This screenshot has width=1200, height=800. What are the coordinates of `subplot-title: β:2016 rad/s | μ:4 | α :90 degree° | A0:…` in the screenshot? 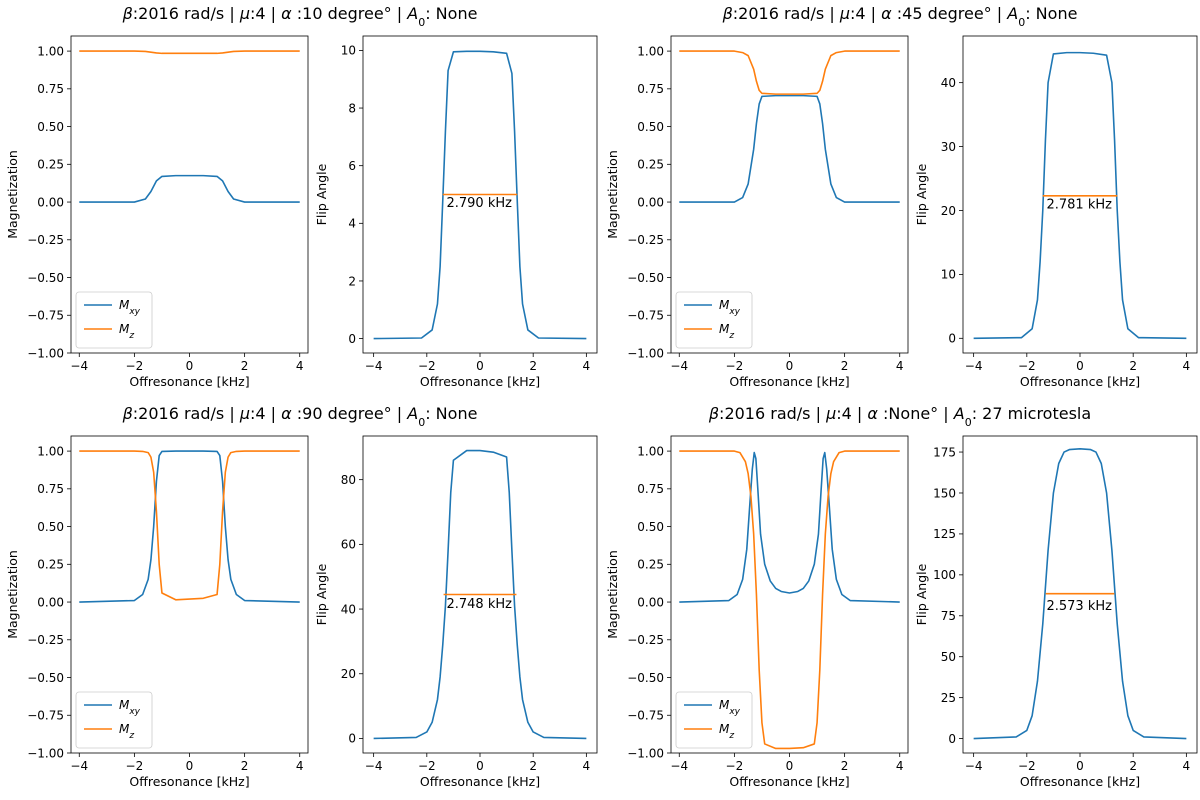 It's located at (300, 416).